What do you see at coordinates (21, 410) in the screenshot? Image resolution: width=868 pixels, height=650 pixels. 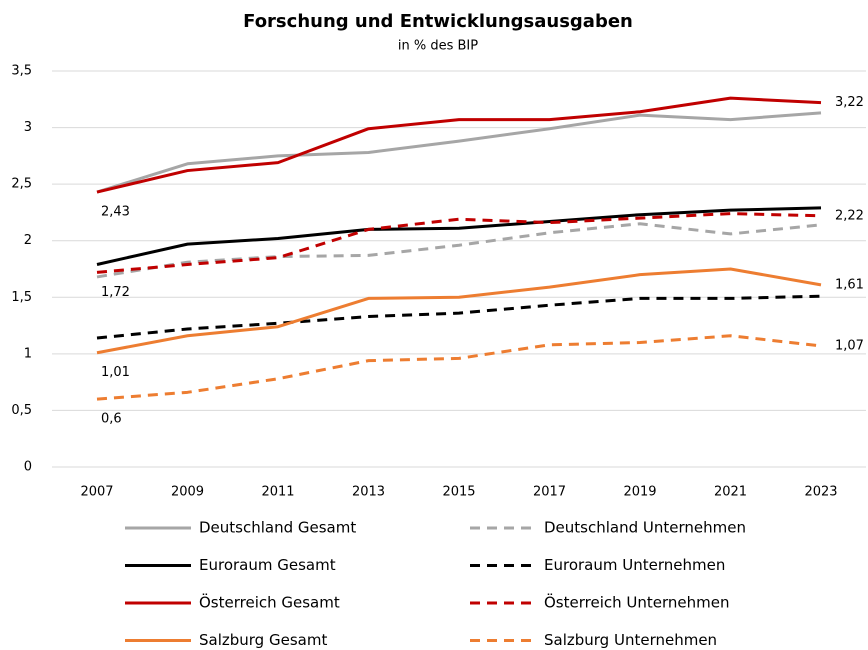 I see `y-tick-label: 0,5` at bounding box center [21, 410].